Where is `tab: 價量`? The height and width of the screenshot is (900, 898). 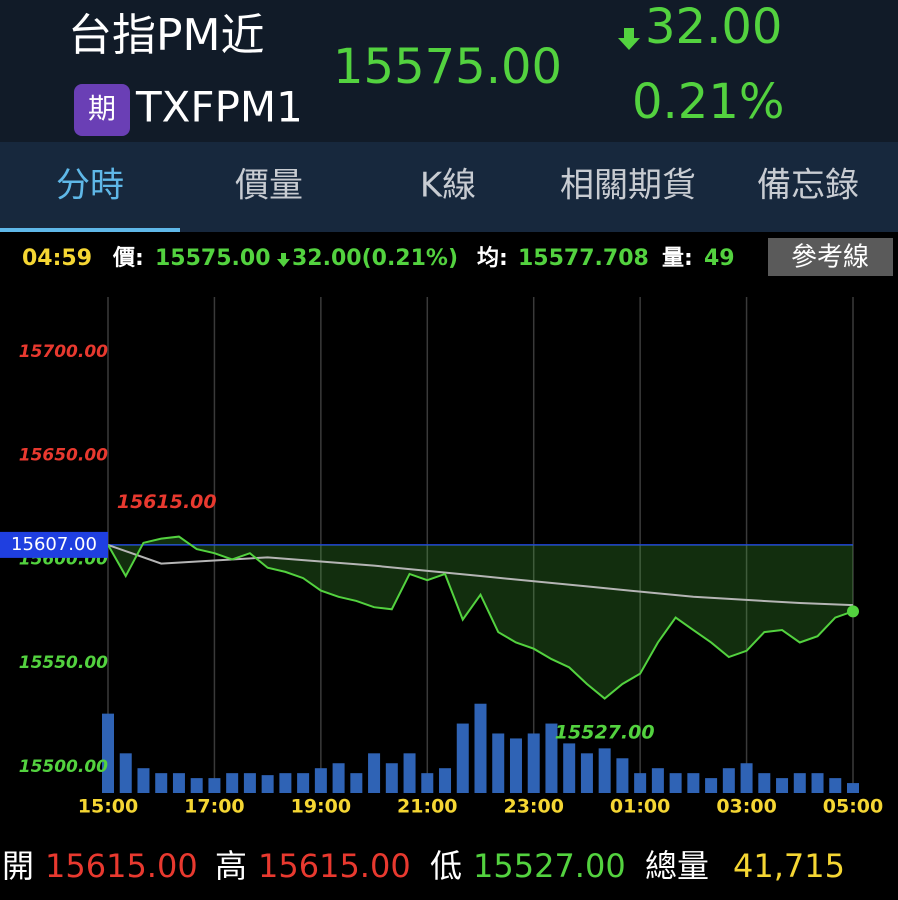 tab: 價量 is located at coordinates (269, 186).